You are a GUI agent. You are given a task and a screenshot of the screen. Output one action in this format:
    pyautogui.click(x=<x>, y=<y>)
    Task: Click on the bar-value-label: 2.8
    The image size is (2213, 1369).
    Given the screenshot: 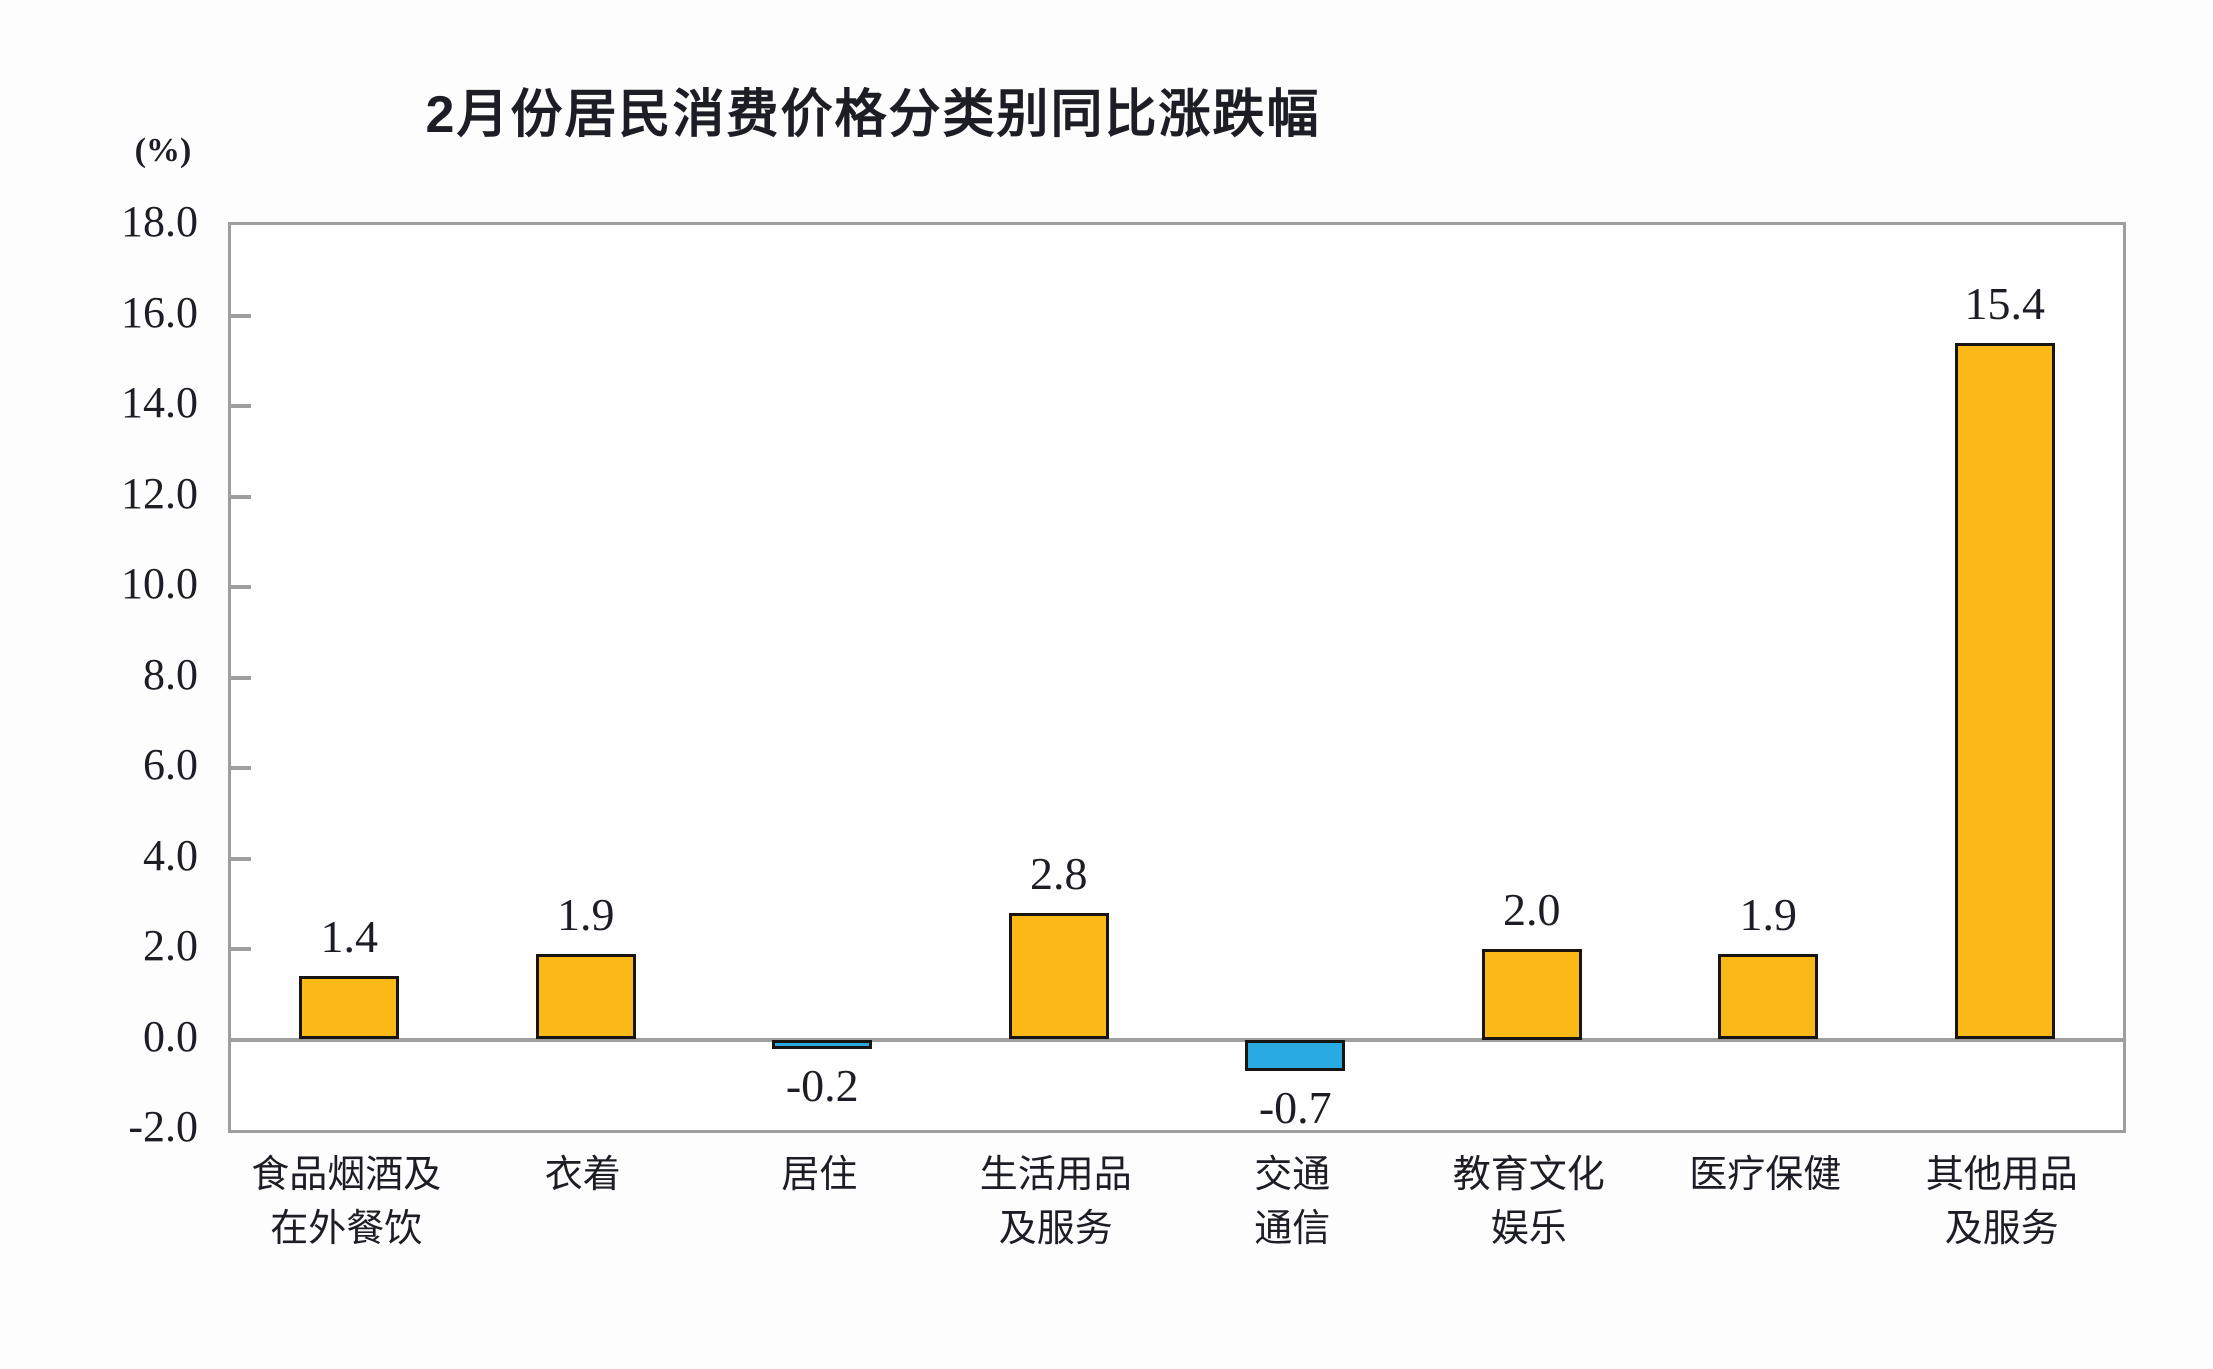 What is the action you would take?
    pyautogui.click(x=1059, y=873)
    